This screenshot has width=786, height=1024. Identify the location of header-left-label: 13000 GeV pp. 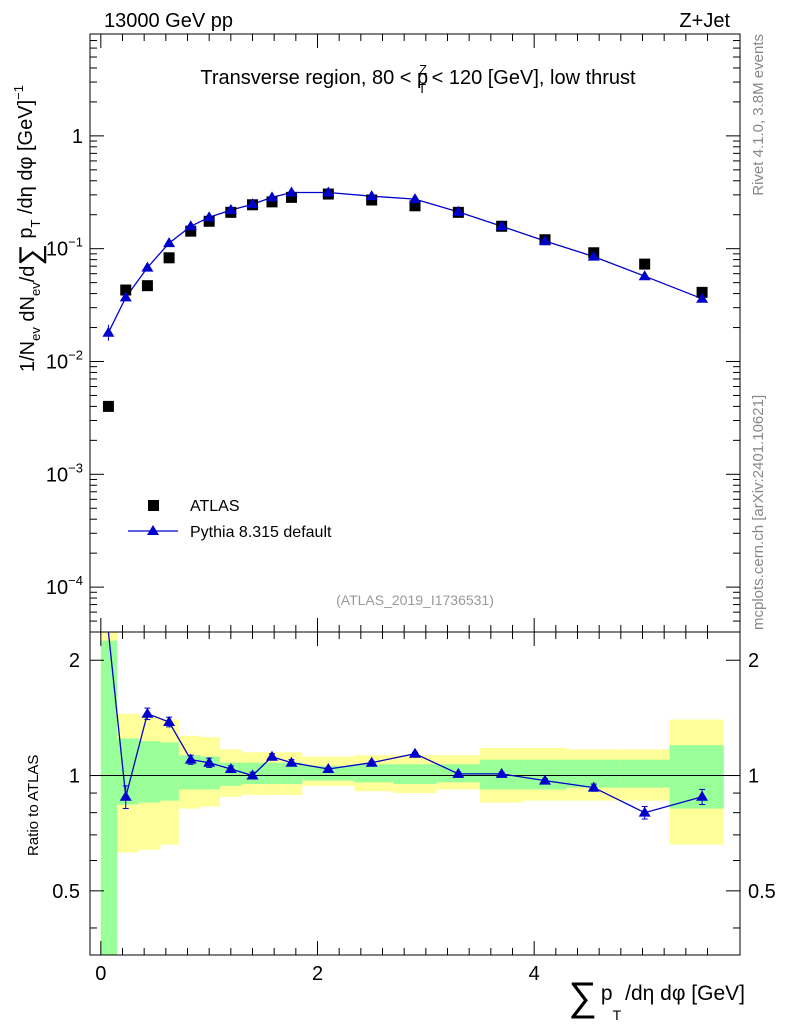
(168, 21).